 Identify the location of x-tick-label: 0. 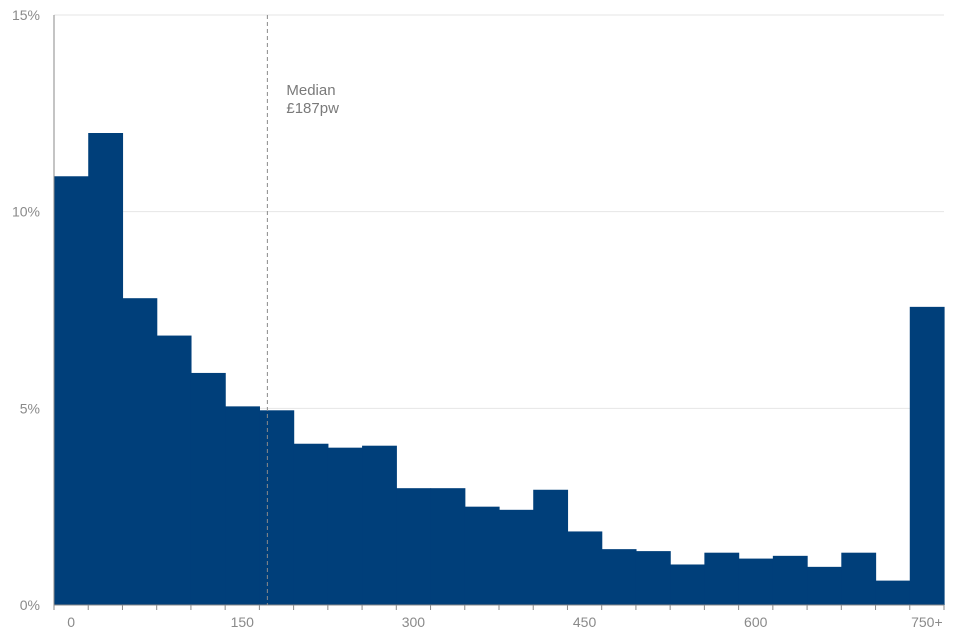
(71, 622).